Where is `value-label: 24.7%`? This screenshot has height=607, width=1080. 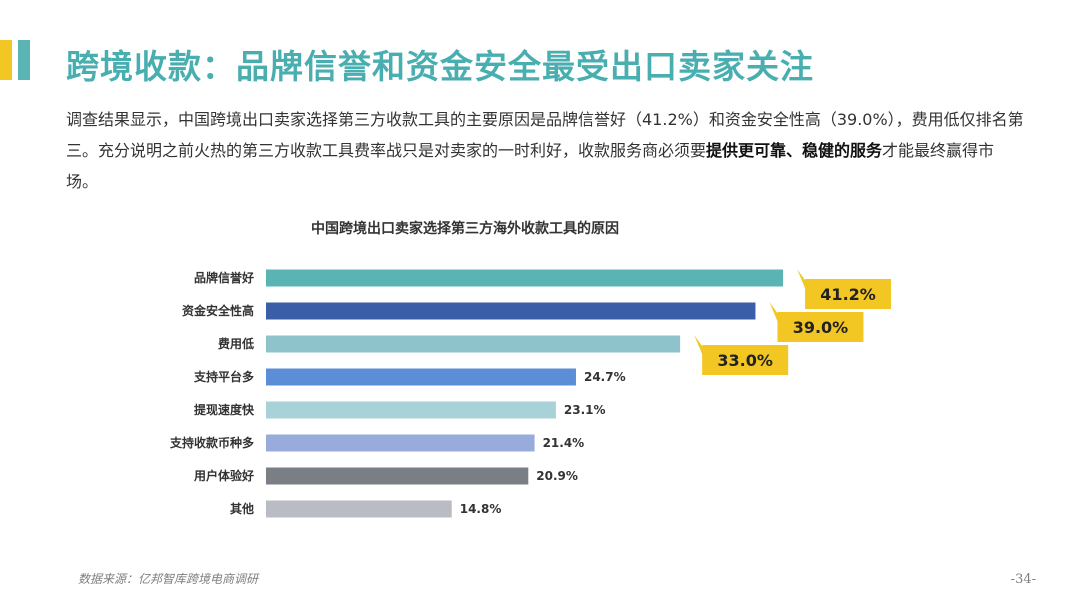 value-label: 24.7% is located at coordinates (605, 377).